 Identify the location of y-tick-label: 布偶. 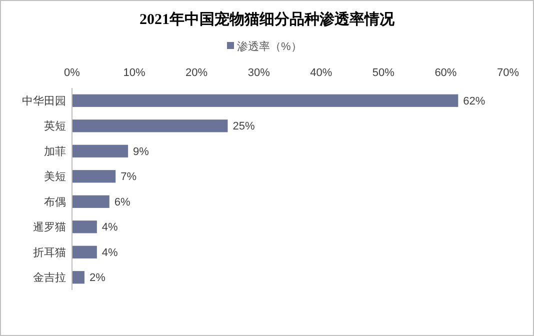
(55, 202).